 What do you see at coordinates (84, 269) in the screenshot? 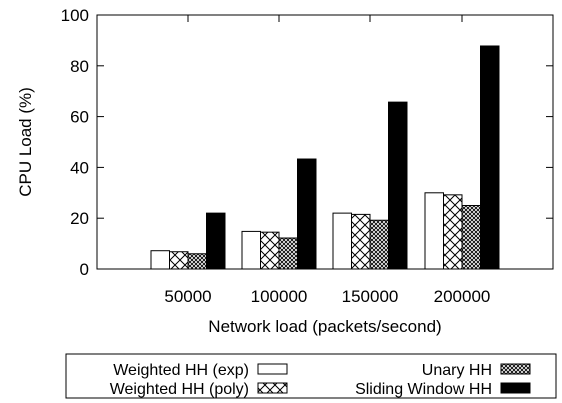
I see `y-tick-label: 0` at bounding box center [84, 269].